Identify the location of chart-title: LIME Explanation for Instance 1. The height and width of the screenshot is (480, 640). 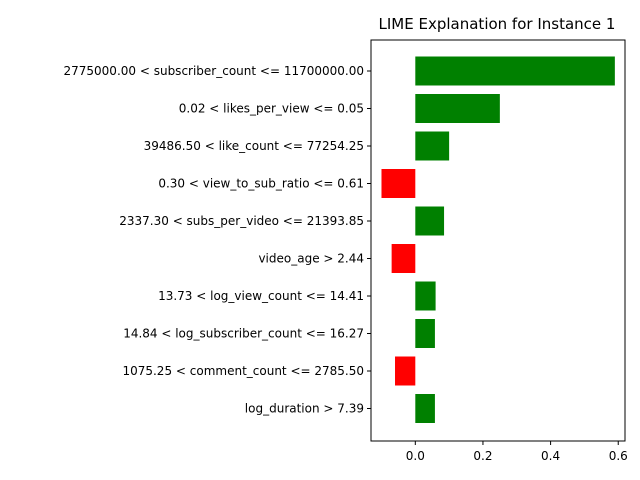
(497, 24).